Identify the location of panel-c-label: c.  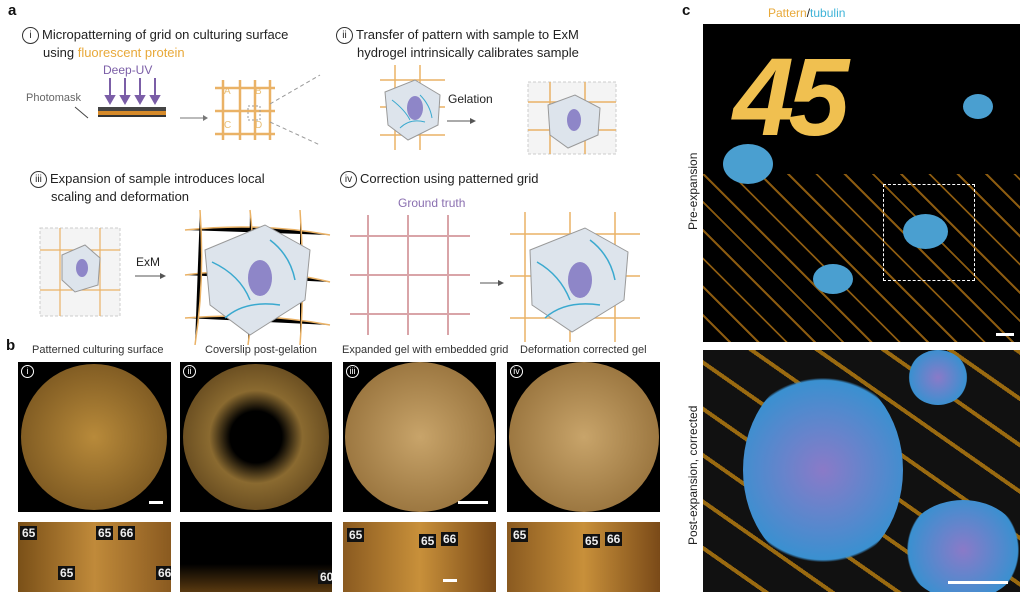
(686, 10).